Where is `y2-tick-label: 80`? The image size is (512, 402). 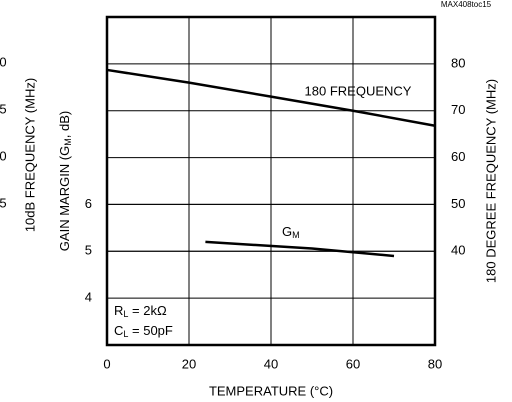 y2-tick-label: 80 is located at coordinates (458, 62).